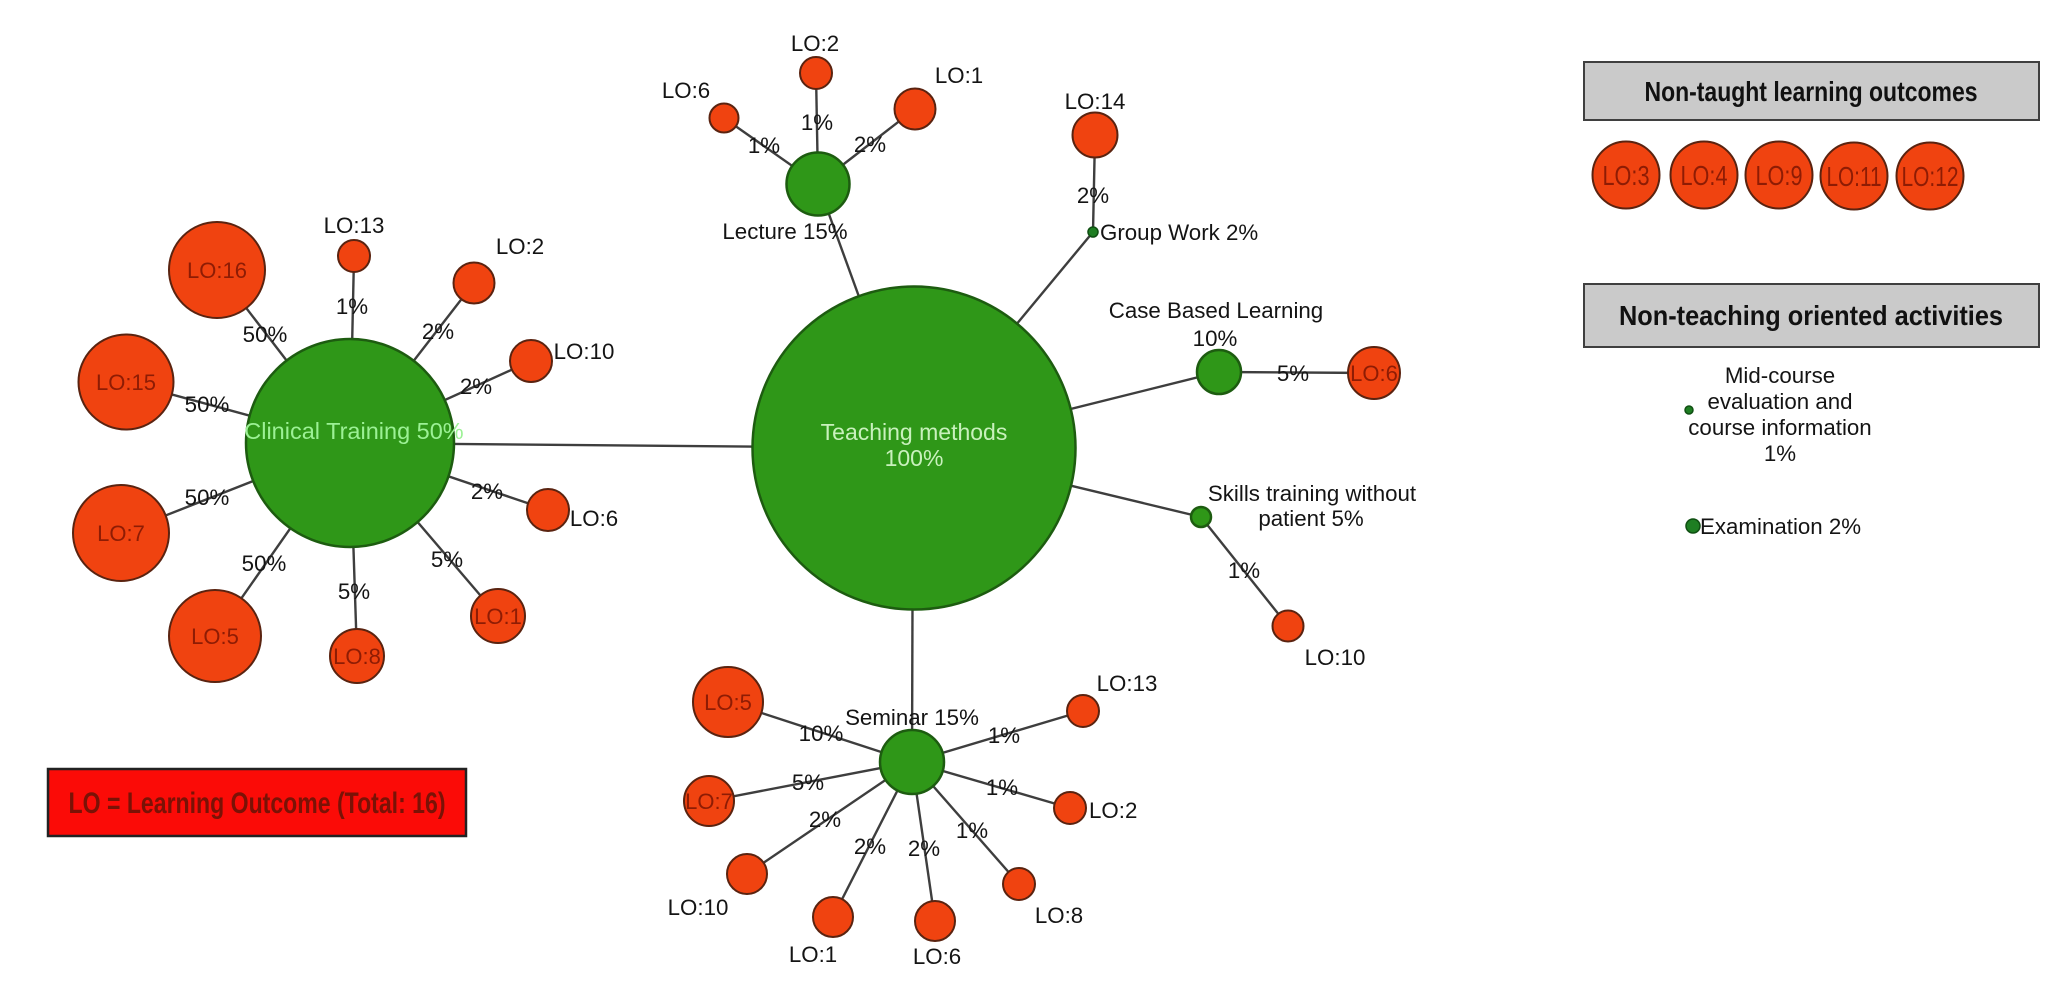 The image size is (2059, 1001). What do you see at coordinates (354, 431) in the screenshot?
I see `svg-text: Clinical Training 50%` at bounding box center [354, 431].